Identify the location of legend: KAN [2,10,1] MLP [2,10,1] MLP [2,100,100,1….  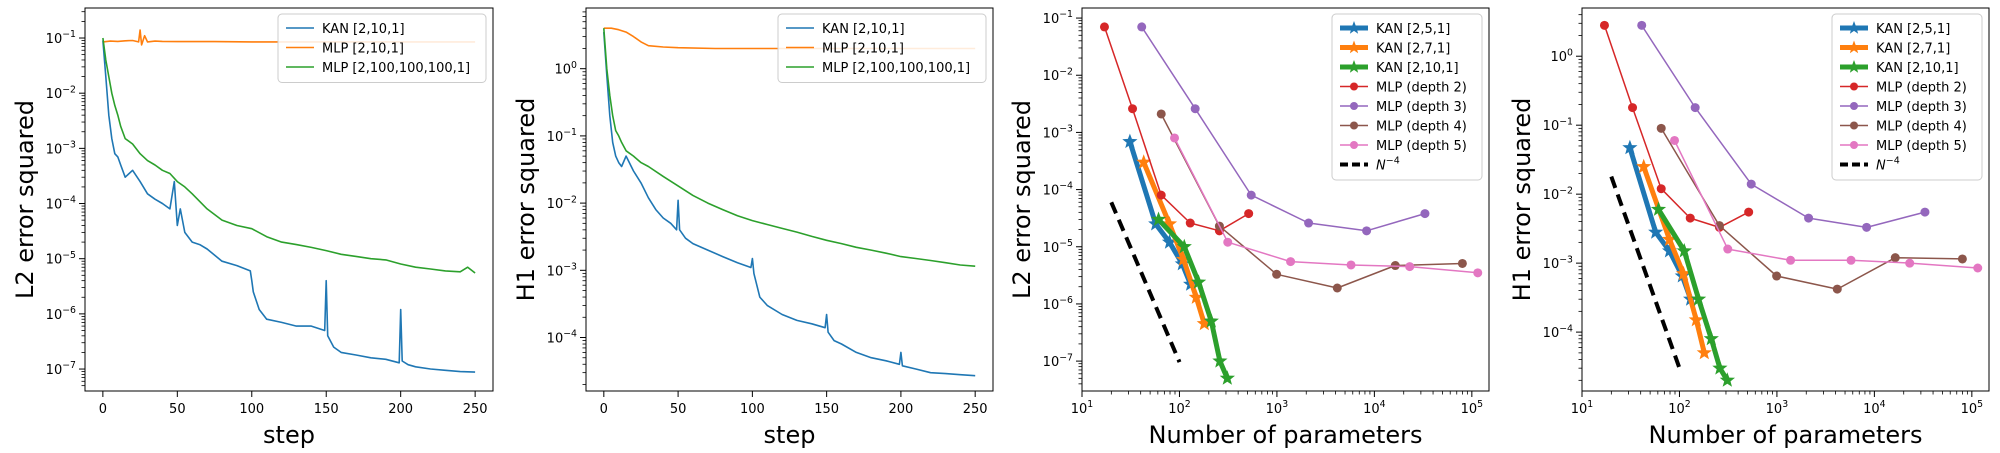
(382, 48).